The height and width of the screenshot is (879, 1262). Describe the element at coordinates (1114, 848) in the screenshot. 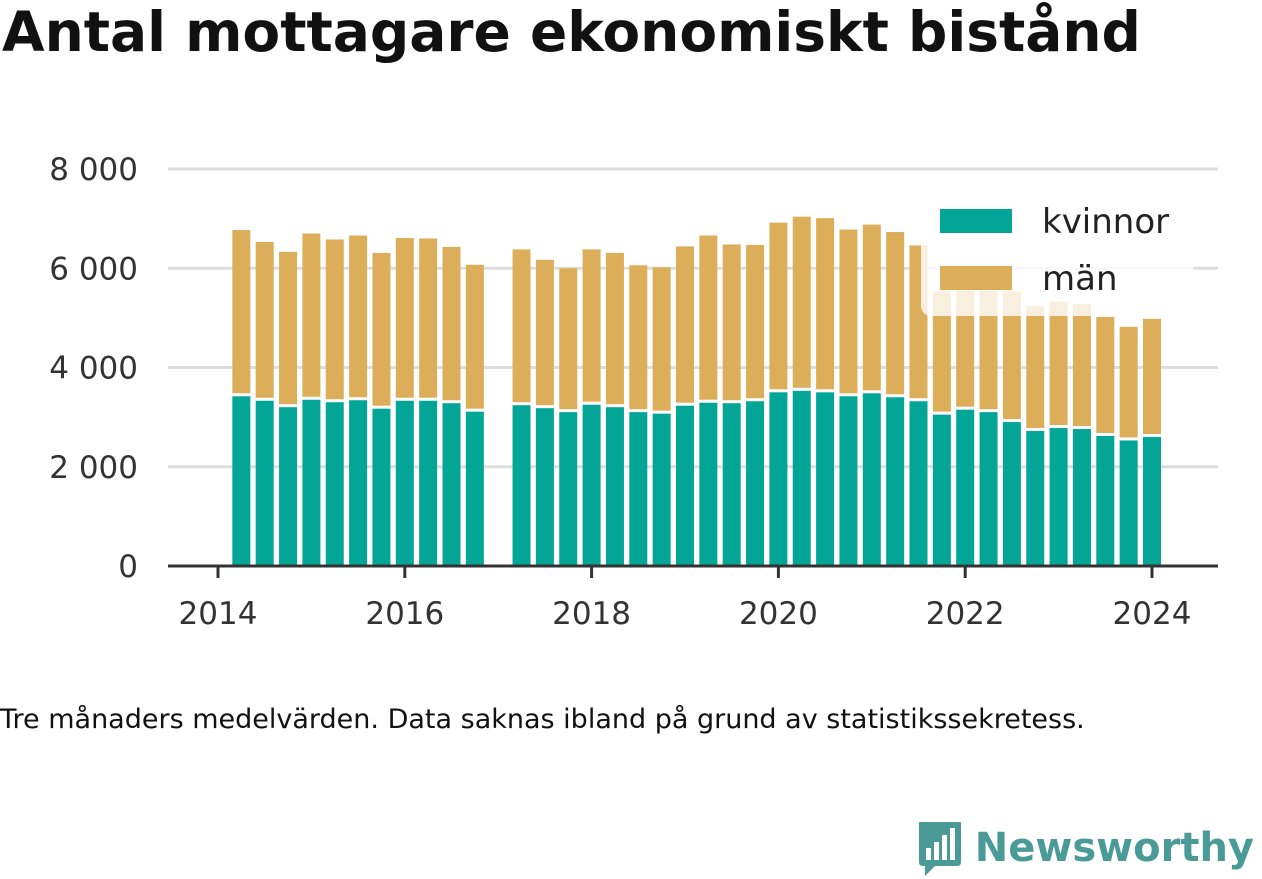

I see `brand-name: Newsworthy` at that location.